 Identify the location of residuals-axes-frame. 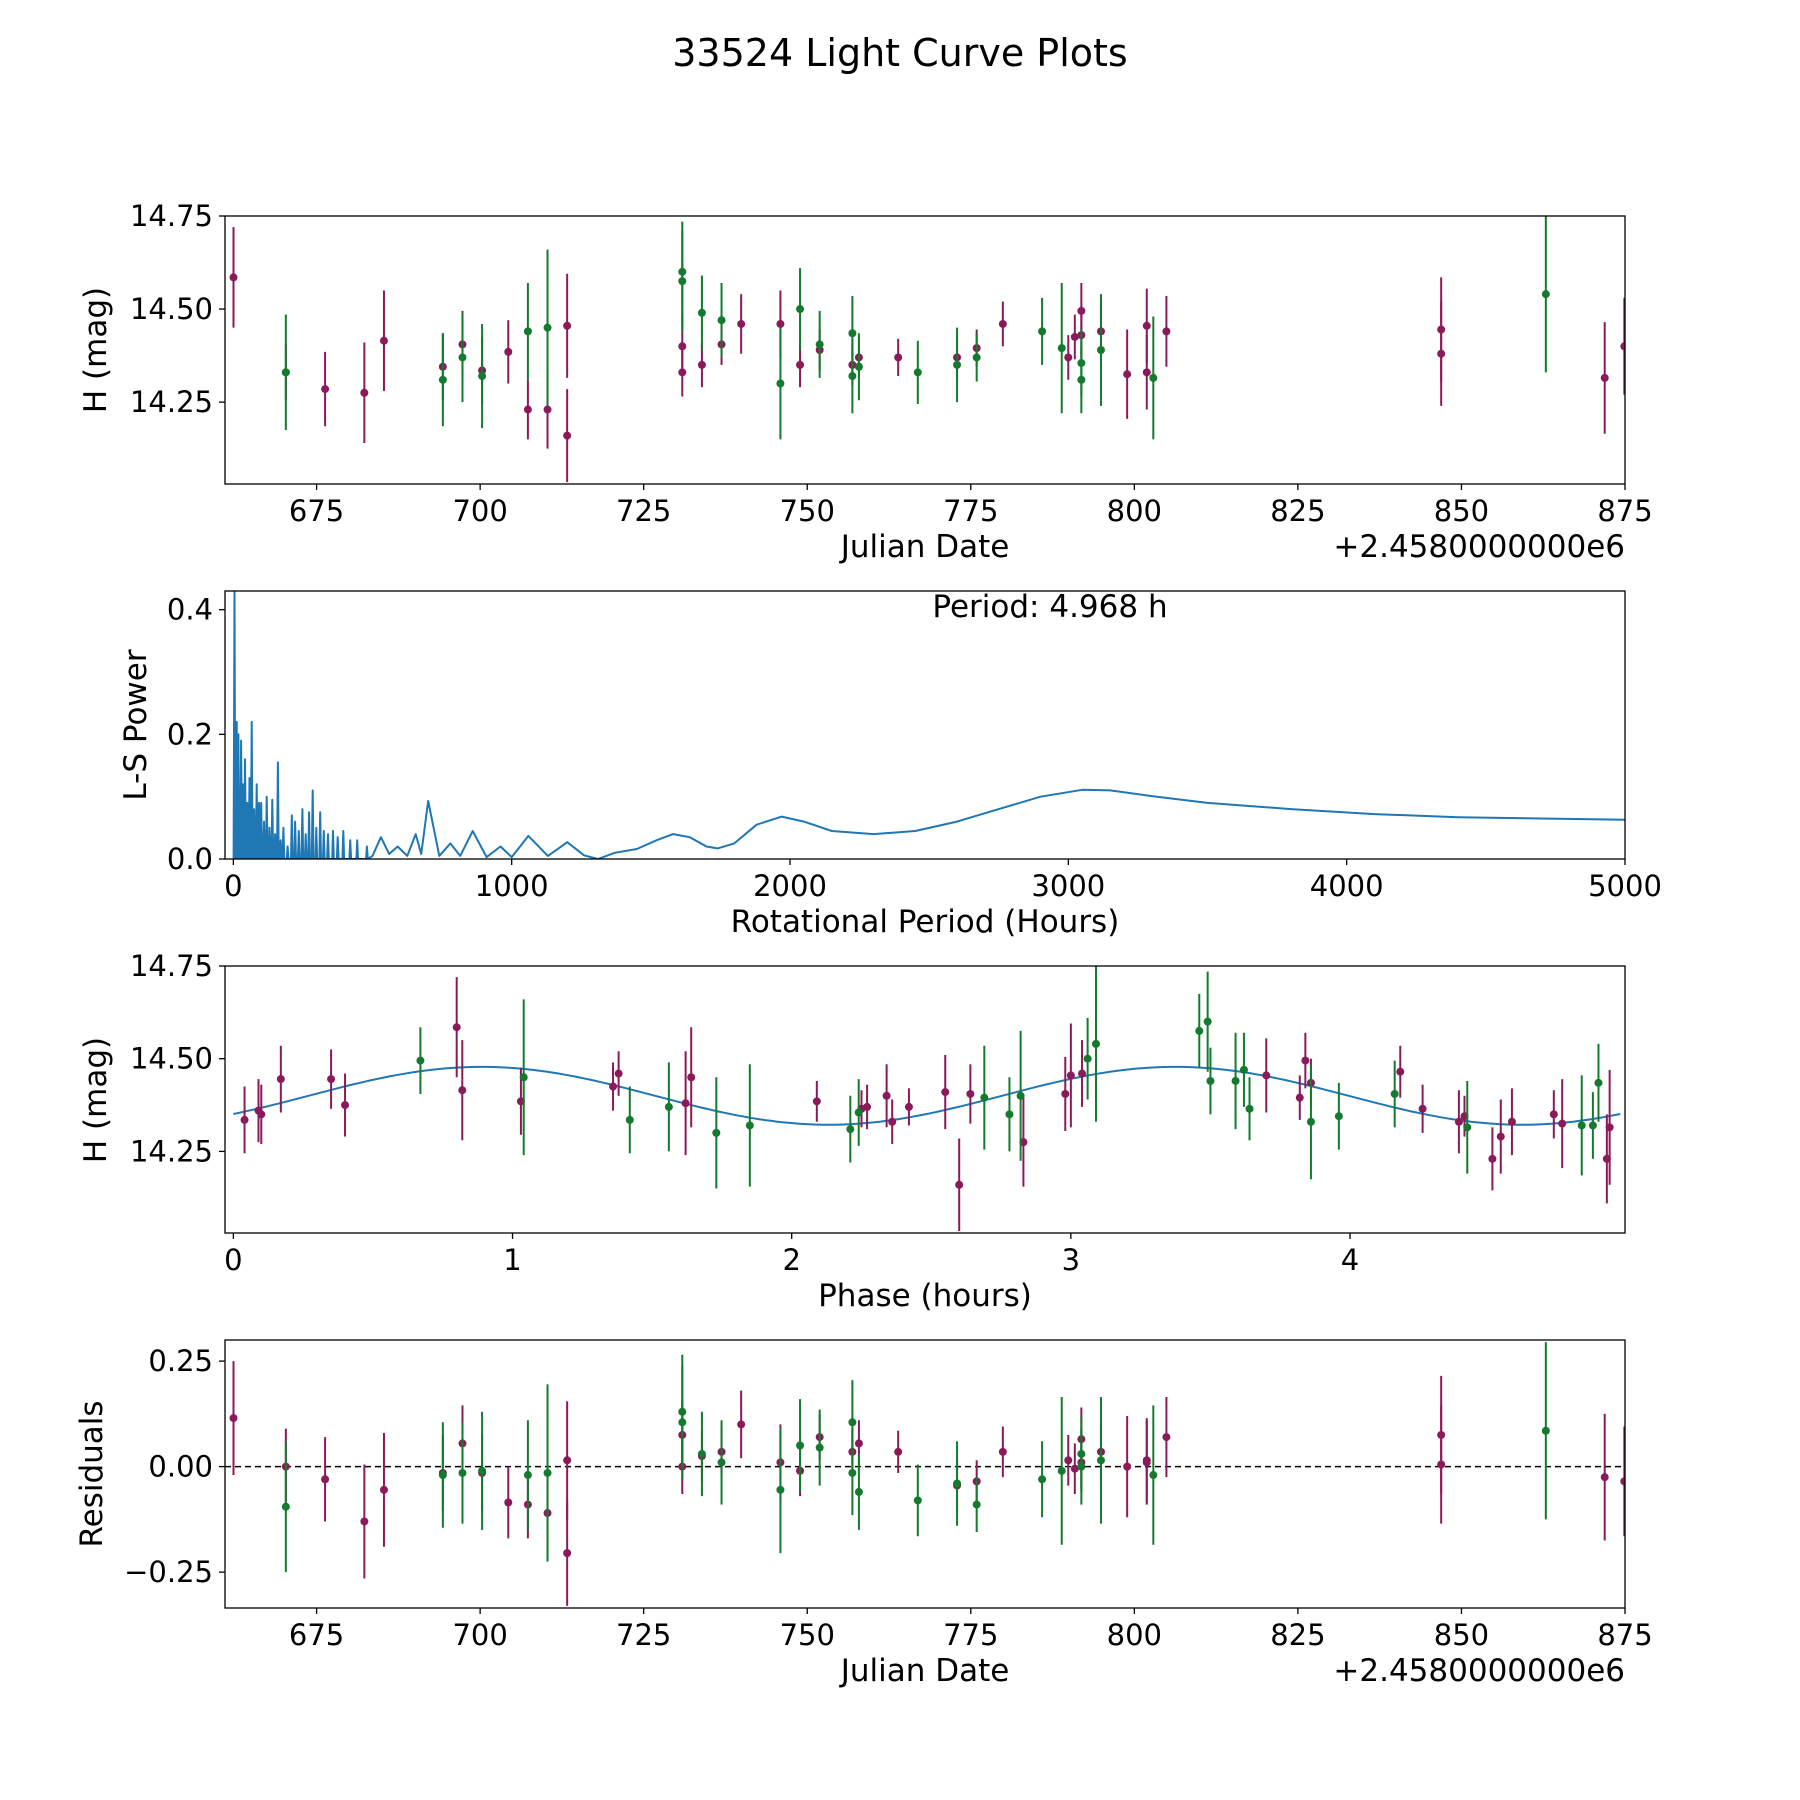
(925, 1474).